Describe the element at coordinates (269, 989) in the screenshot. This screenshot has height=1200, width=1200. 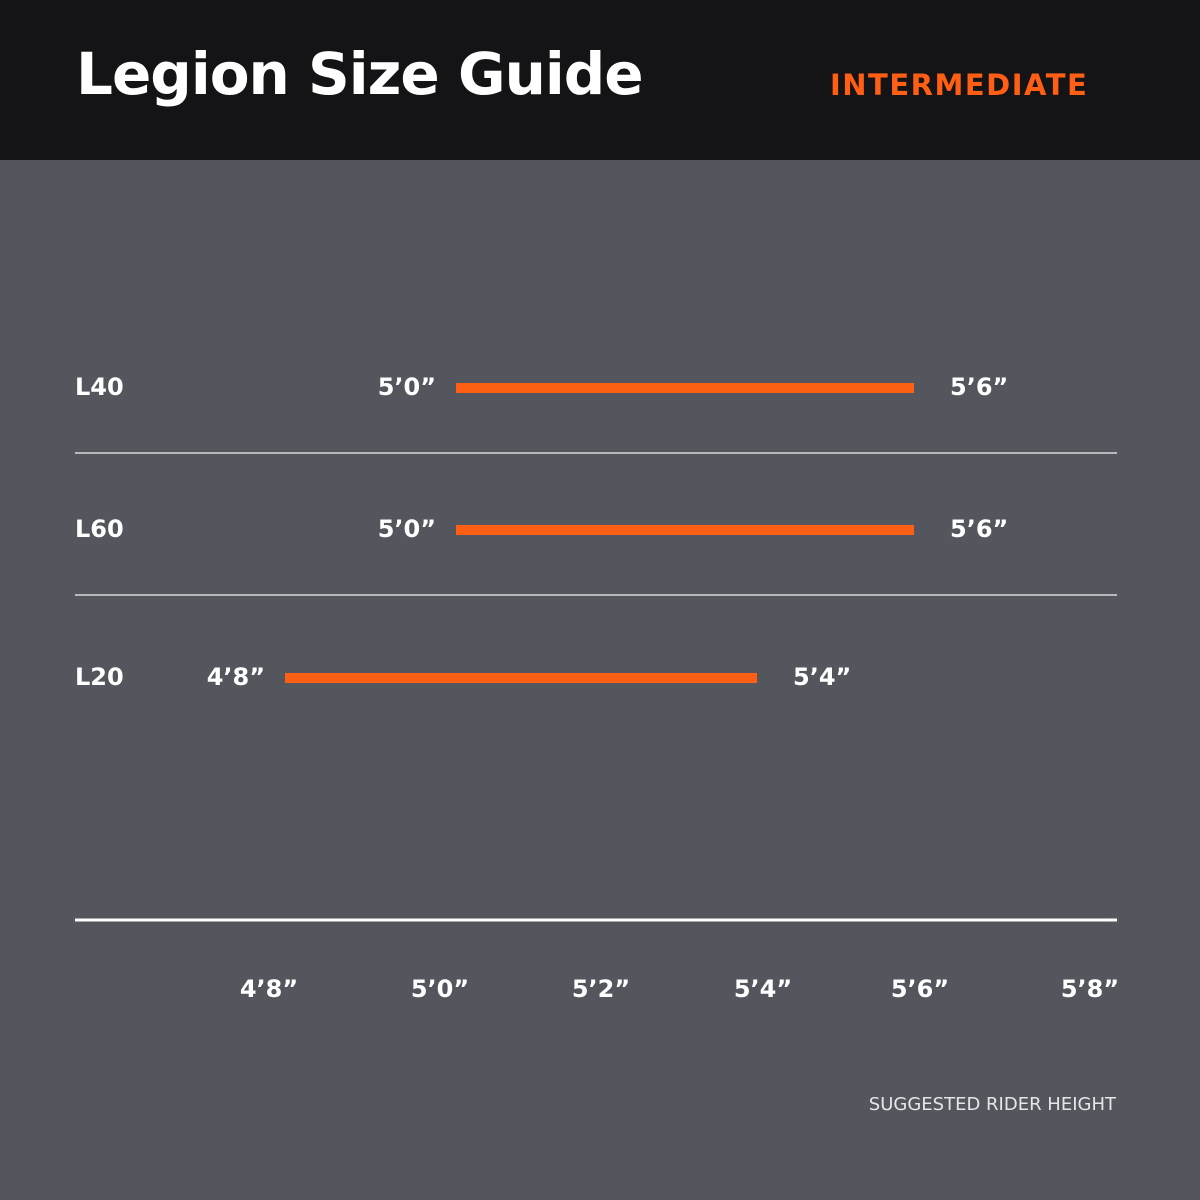
I see `x-tick-label: 4’8”` at that location.